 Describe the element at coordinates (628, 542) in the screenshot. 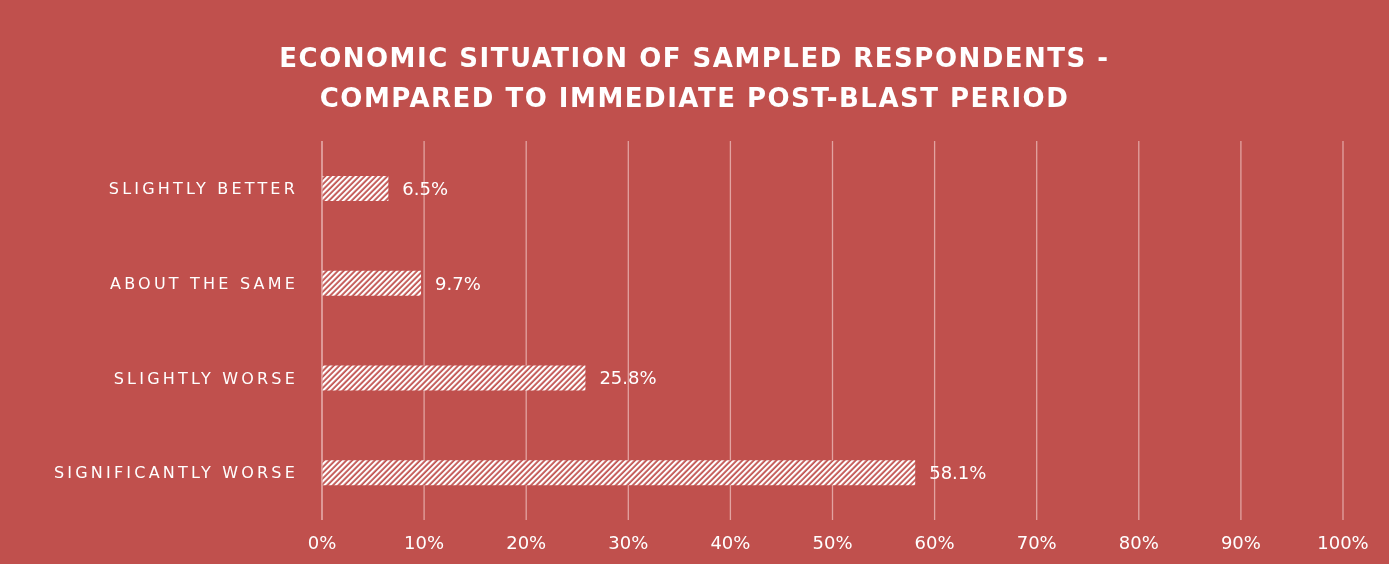

I see `x-tick-label: 30%` at that location.